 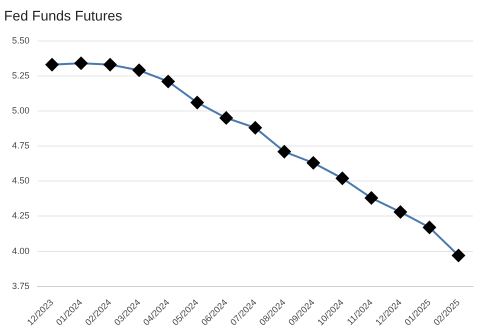 I want to click on y-tick-label: 5.00, so click(x=21, y=110).